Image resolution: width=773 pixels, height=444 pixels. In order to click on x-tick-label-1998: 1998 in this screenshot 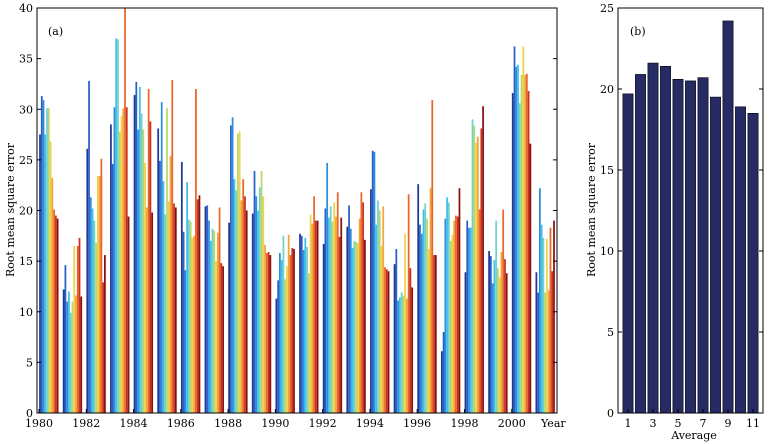, I will do `click(464, 423)`.